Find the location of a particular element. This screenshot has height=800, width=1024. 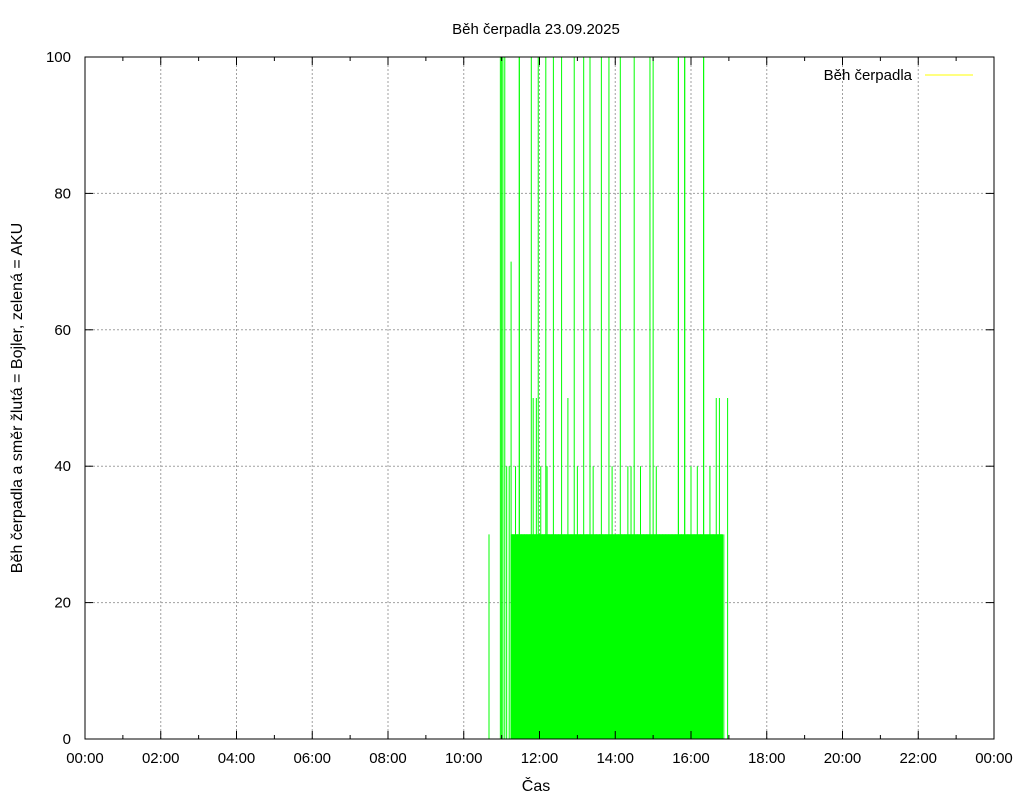

x-tick-label: 10:00 is located at coordinates (464, 758).